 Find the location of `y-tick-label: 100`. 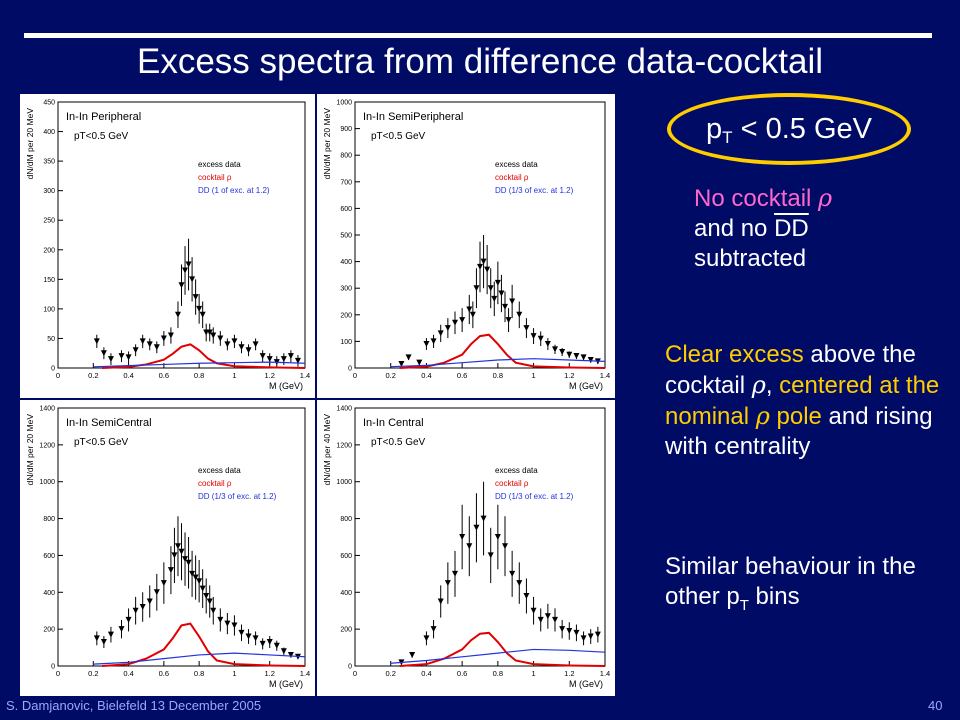

y-tick-label: 100 is located at coordinates (346, 342).